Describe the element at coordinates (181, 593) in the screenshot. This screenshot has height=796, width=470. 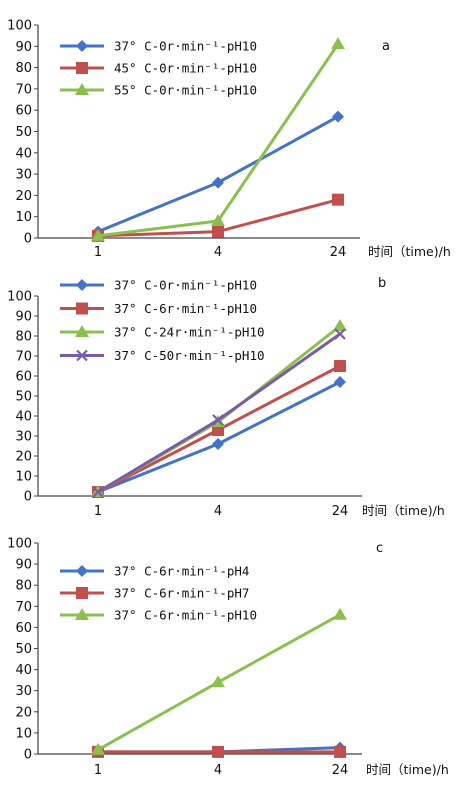
I see `legend-entry: 37° C-6r·min⁻¹-pH7` at that location.